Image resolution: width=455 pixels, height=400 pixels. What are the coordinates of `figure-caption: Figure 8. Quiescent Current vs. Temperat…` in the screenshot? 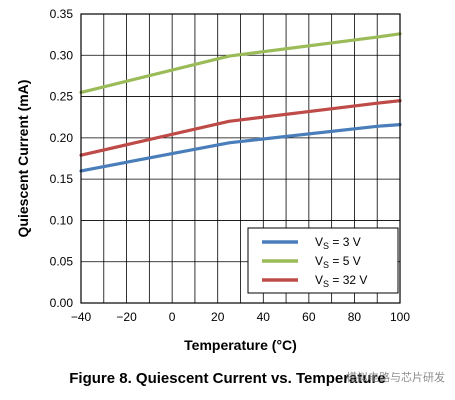 It's located at (227, 378).